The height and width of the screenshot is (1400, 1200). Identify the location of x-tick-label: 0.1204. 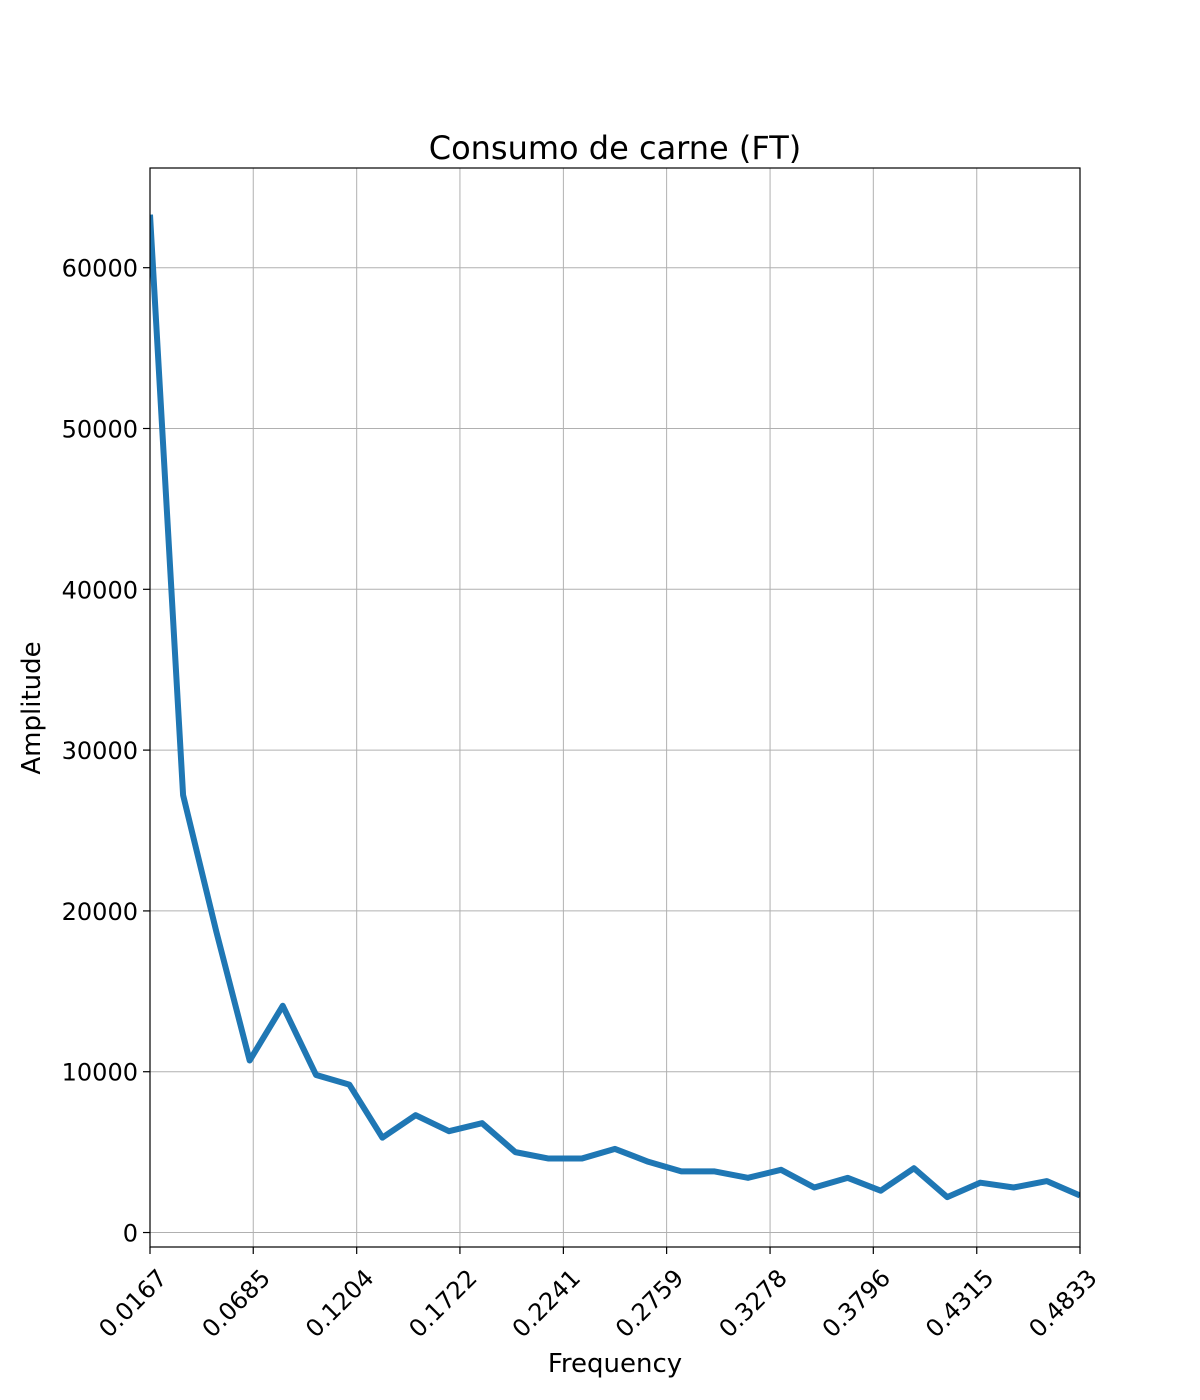
(339, 1303).